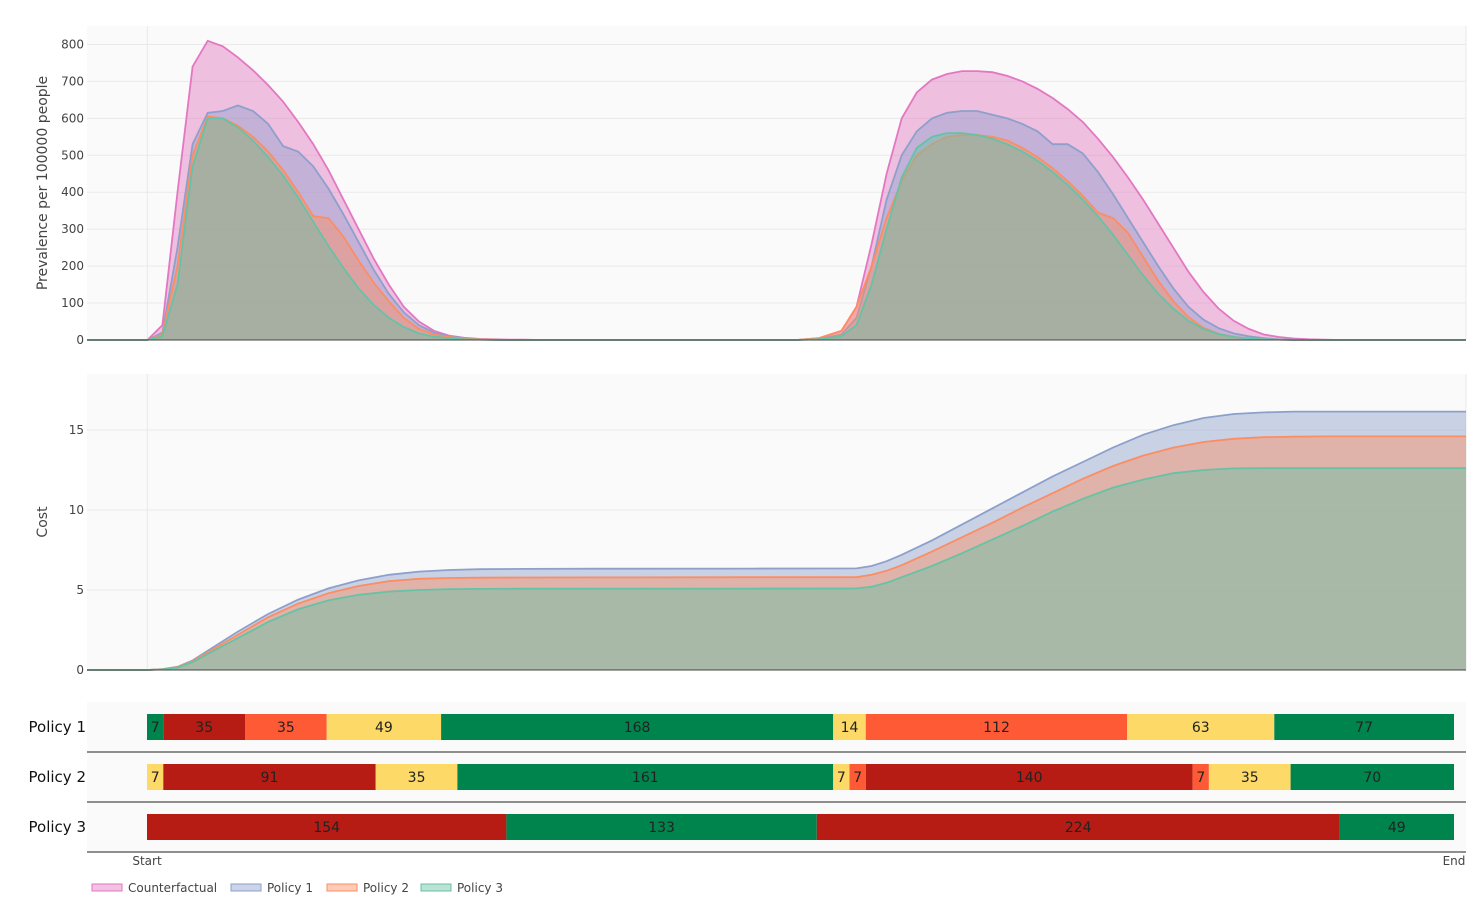 Image resolution: width=1481 pixels, height=917 pixels. I want to click on timeline-segment-label: 168, so click(637, 728).